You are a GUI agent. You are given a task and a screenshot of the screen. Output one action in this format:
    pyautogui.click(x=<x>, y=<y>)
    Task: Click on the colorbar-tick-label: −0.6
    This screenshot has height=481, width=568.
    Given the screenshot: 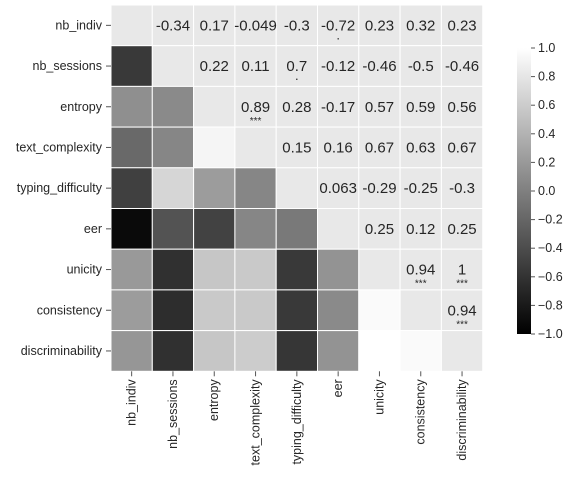 What is the action you would take?
    pyautogui.click(x=550, y=277)
    